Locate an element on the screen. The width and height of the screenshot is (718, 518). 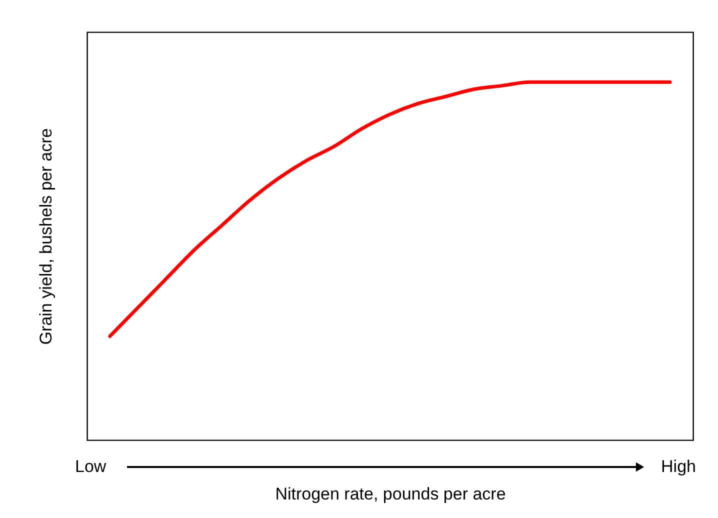
x-axis-title: Nitrogen rate, pounds per acre is located at coordinates (390, 494).